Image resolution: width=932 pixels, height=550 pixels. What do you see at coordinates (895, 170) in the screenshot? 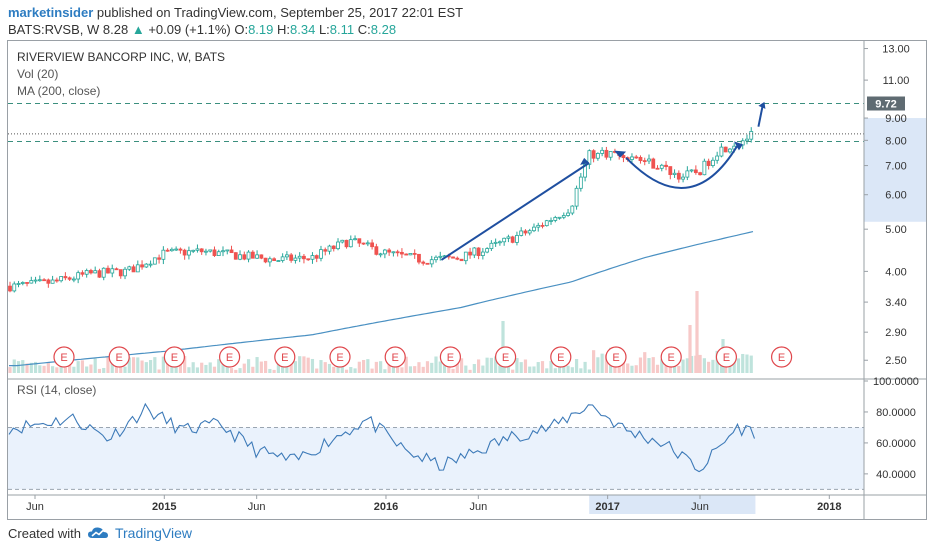
I see `price-range-highlight` at bounding box center [895, 170].